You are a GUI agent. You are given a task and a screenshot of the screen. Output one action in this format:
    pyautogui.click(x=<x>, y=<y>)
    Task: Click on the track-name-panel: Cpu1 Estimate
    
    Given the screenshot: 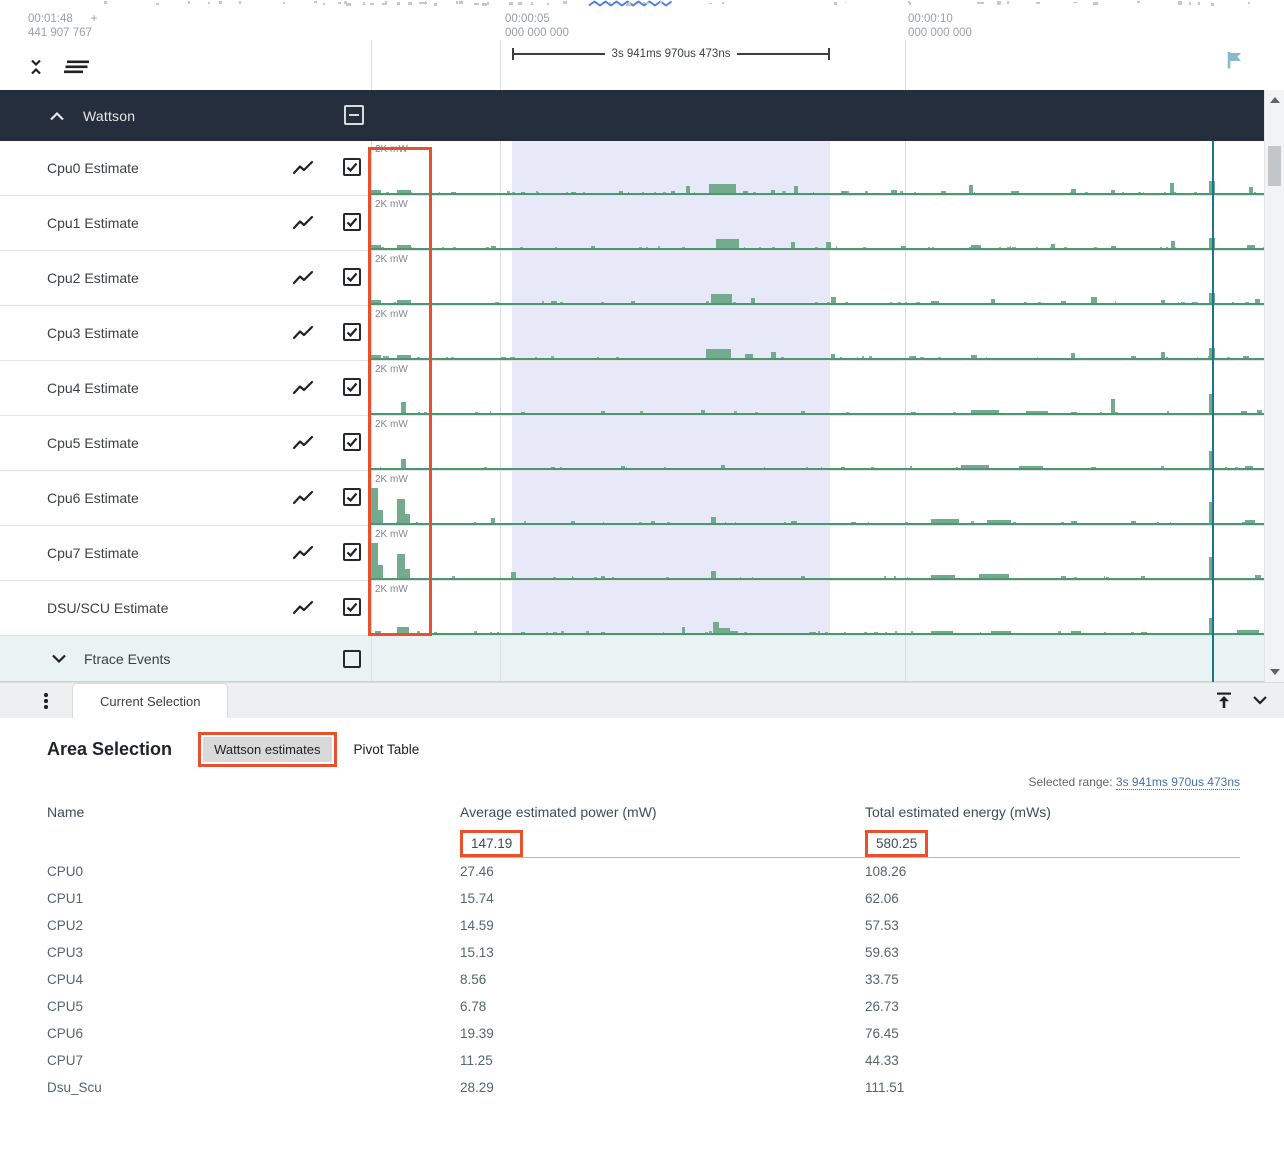 What is the action you would take?
    pyautogui.click(x=185, y=223)
    